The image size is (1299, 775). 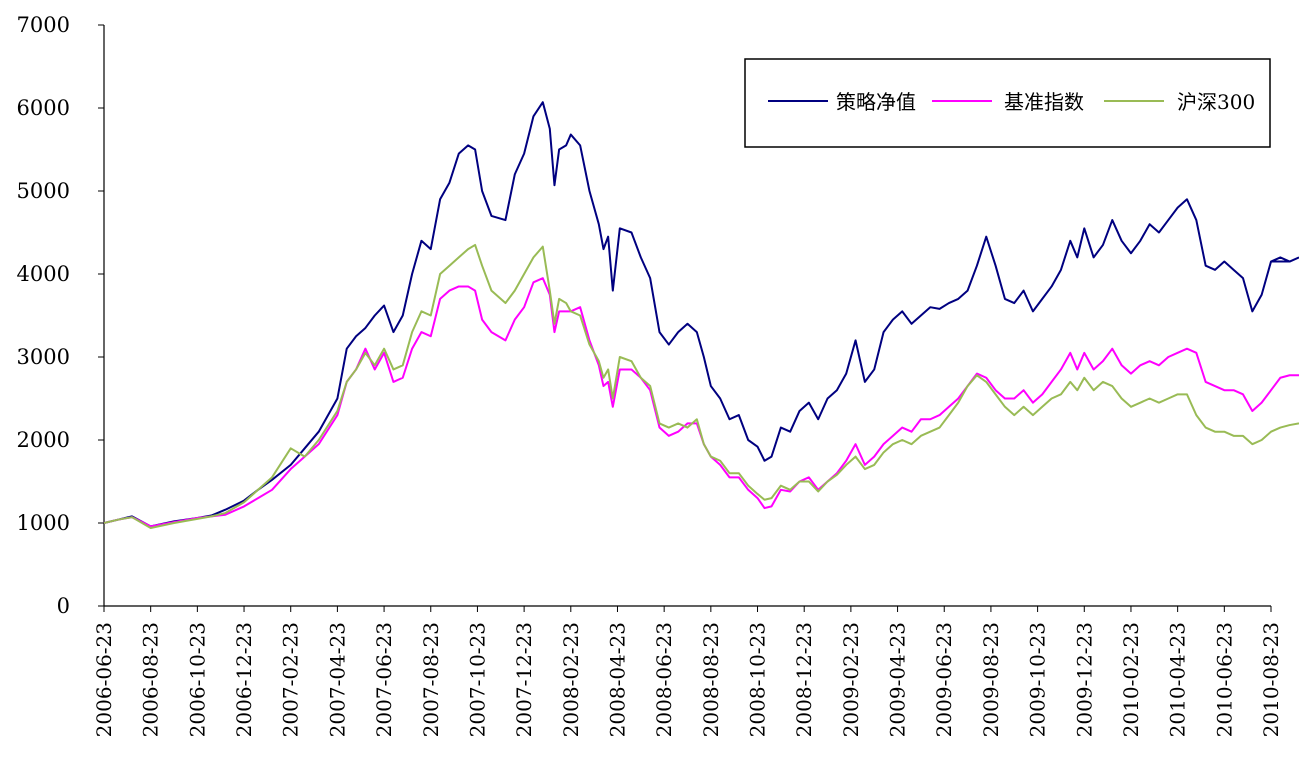 I want to click on legend-label-2: 沪深300, so click(x=1216, y=102).